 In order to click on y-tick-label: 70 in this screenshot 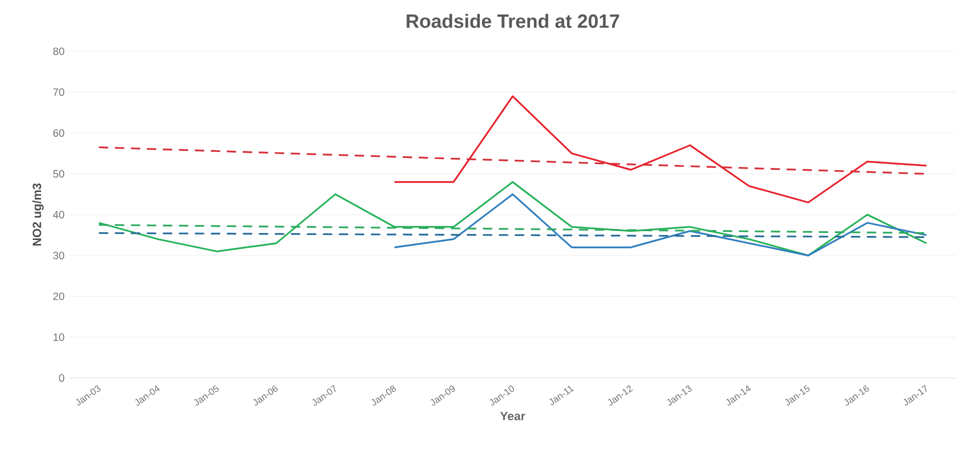, I will do `click(58, 92)`.